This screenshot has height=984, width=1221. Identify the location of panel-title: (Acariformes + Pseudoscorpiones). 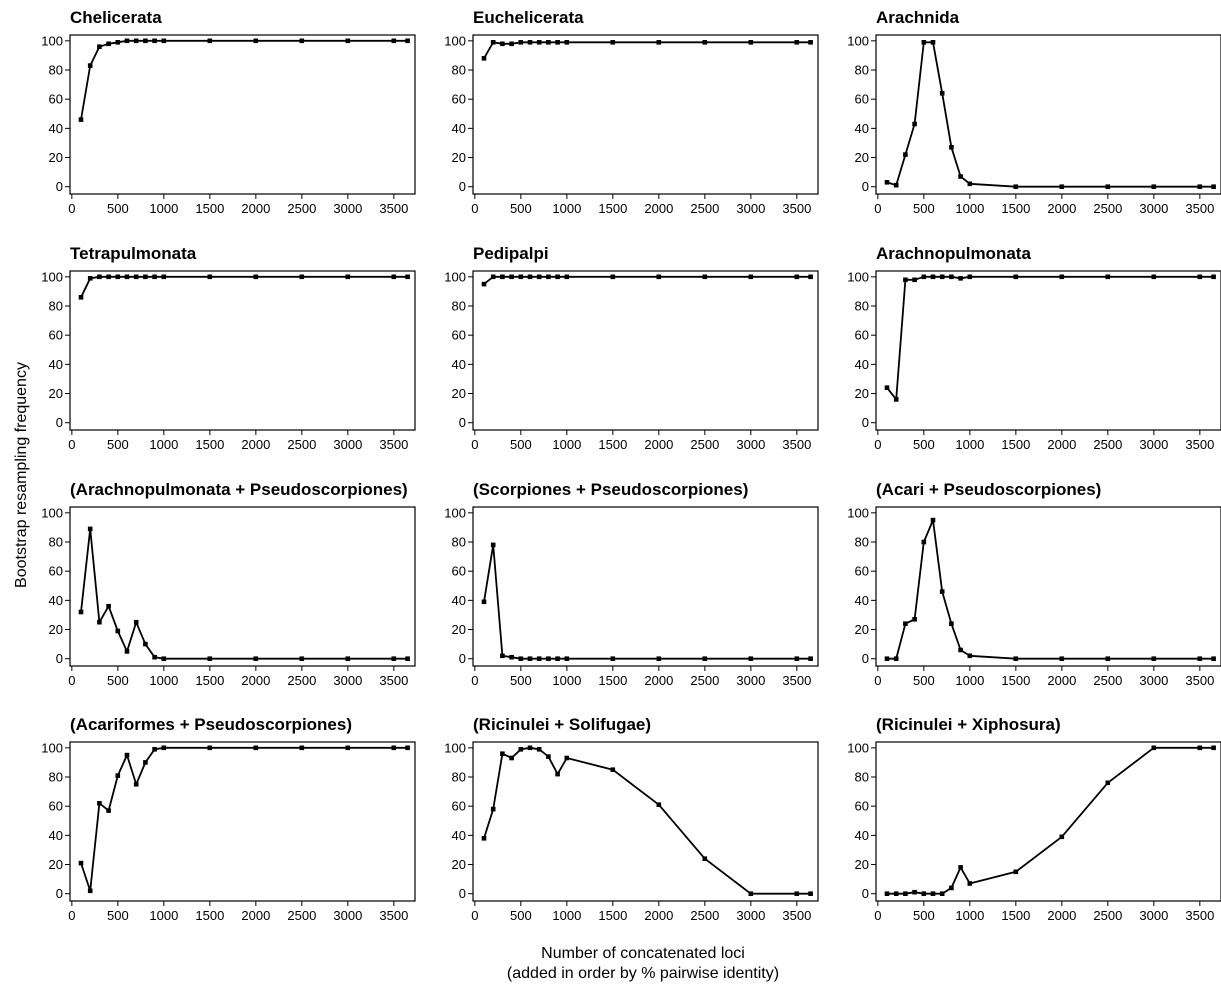
(211, 724).